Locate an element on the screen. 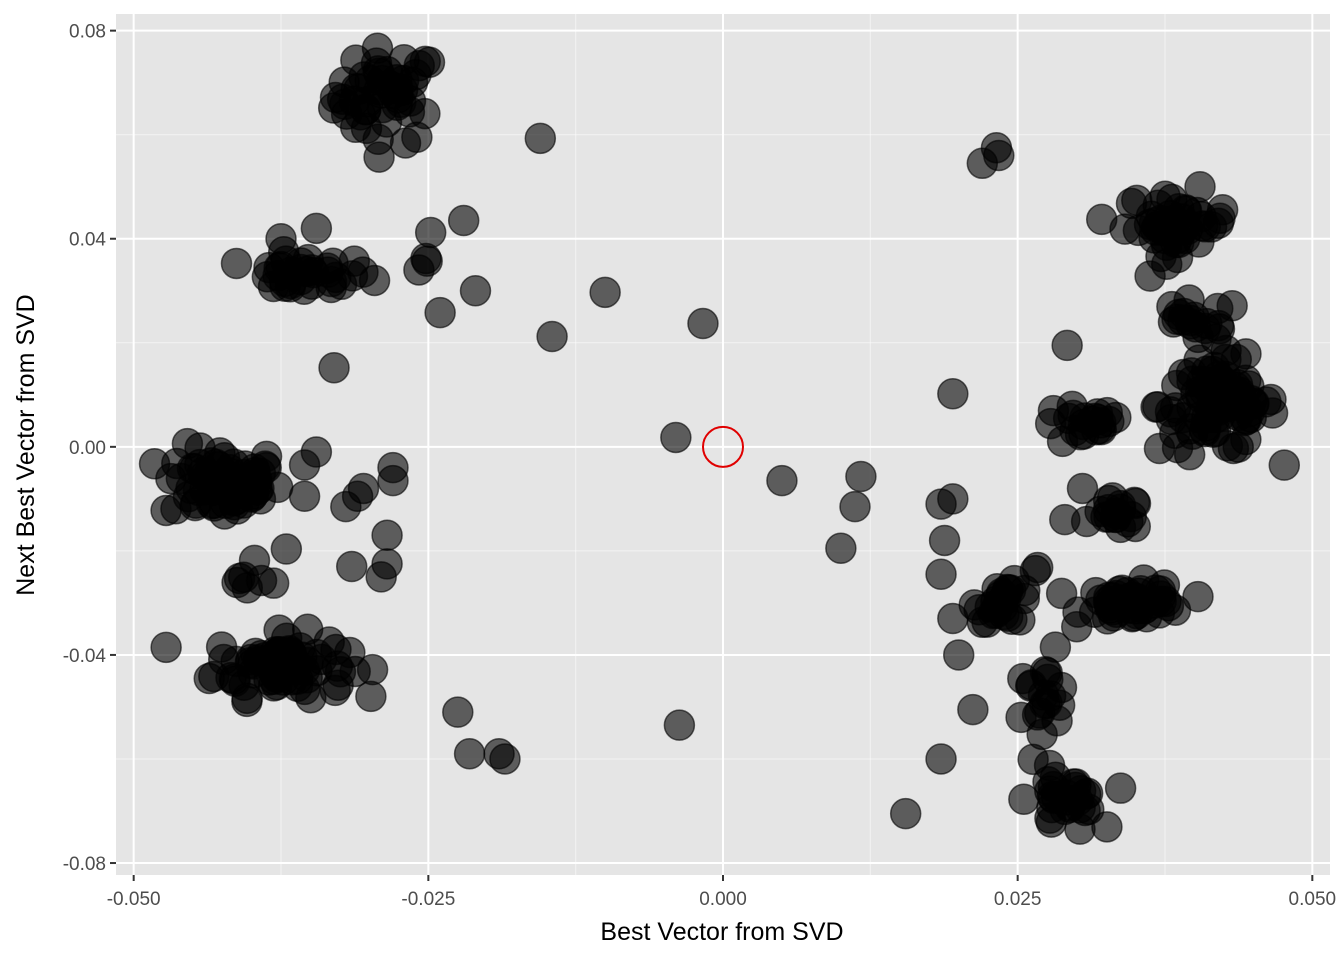  x-axis-title: Best Vector from SVD is located at coordinates (721, 932).